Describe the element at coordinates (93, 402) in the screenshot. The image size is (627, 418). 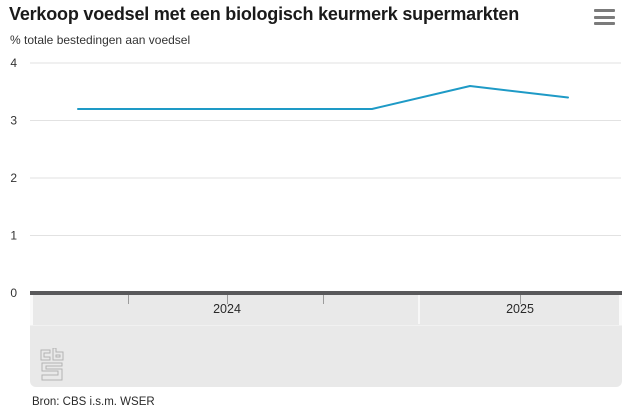
I see `source-text: Bron: CBS i.s.m. WSER` at that location.